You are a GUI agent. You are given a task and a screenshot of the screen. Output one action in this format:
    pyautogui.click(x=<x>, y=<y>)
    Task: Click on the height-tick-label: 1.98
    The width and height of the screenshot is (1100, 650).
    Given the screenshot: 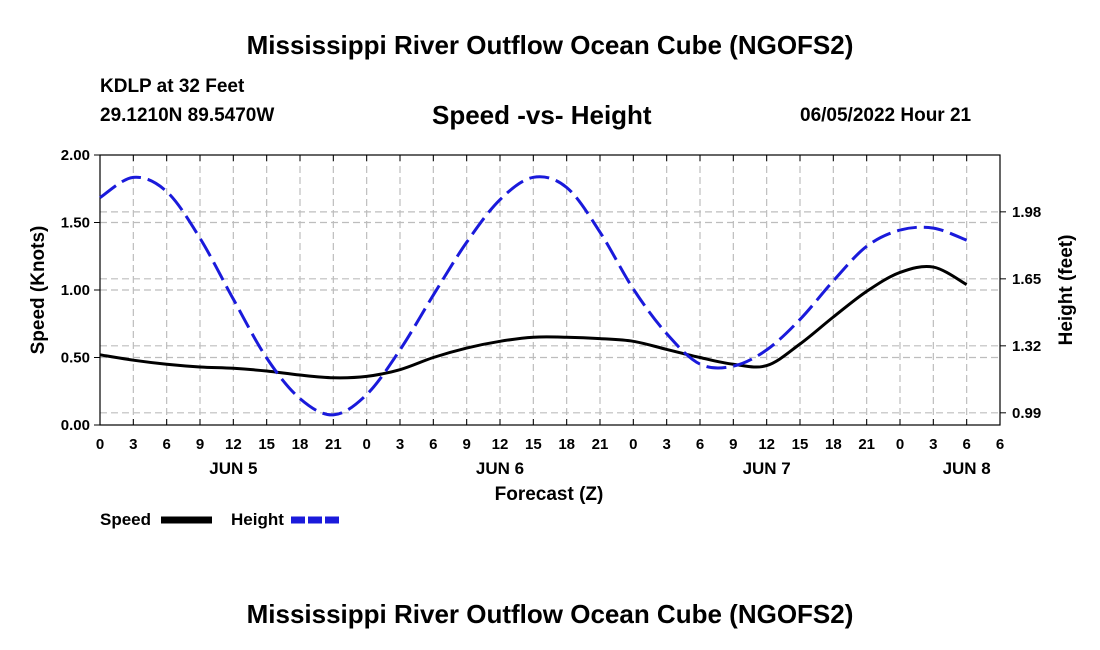 What is the action you would take?
    pyautogui.click(x=1026, y=212)
    